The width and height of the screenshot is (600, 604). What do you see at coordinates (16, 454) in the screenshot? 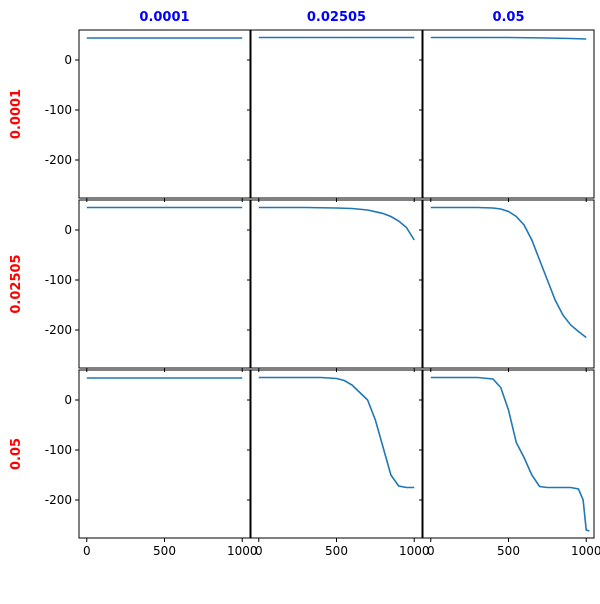
I see `row-label: 0.05` at bounding box center [16, 454].